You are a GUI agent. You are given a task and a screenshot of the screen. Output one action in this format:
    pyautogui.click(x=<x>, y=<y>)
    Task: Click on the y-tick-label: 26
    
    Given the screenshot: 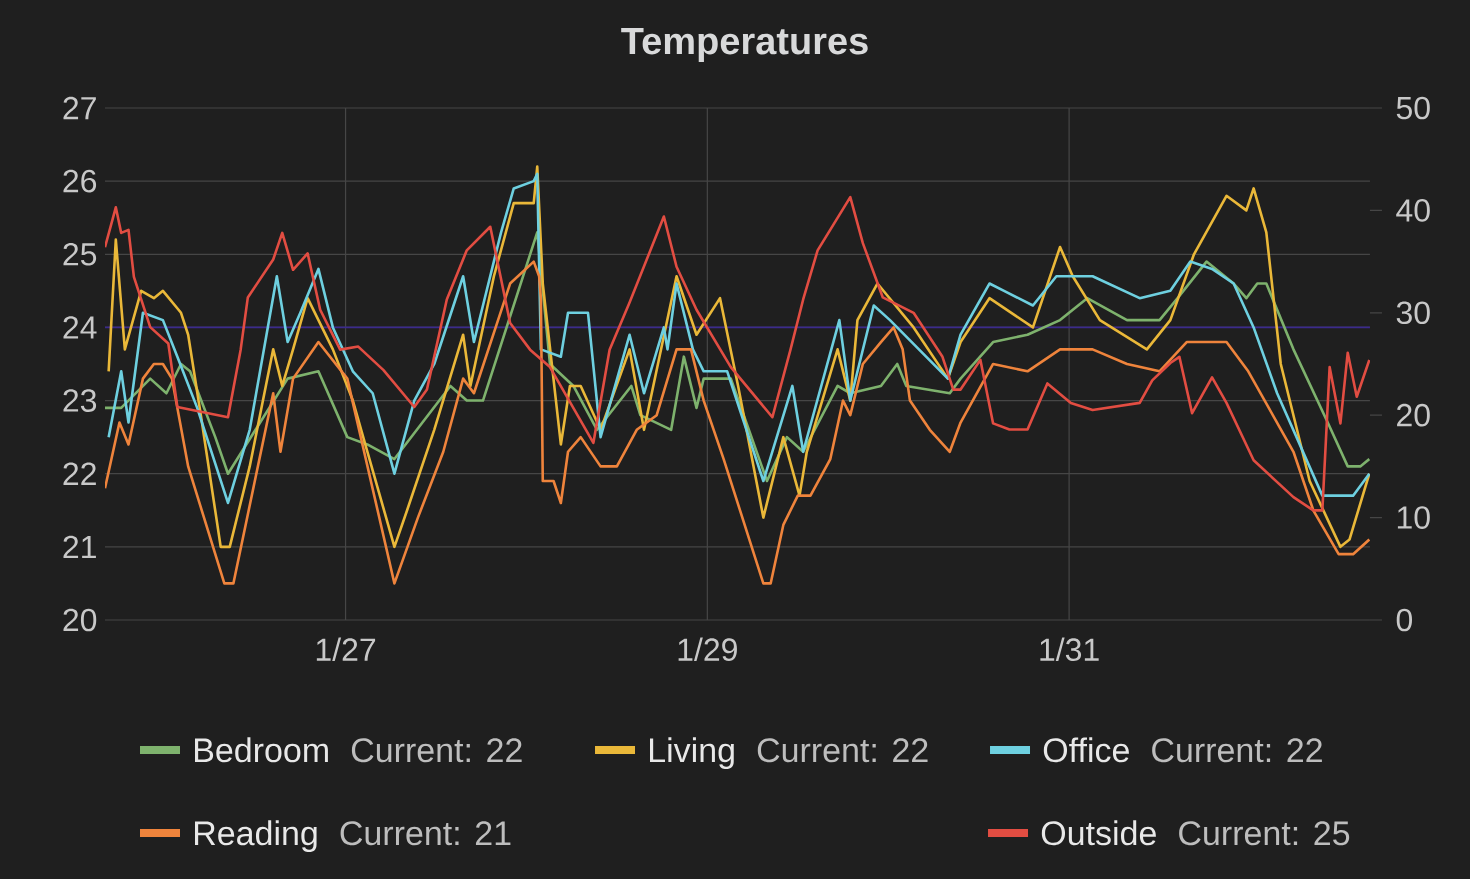 What is the action you would take?
    pyautogui.click(x=80, y=181)
    